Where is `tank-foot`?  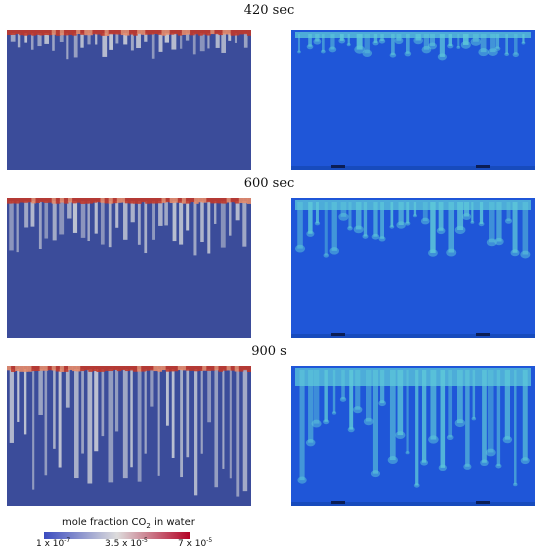 tank-foot is located at coordinates (338, 334).